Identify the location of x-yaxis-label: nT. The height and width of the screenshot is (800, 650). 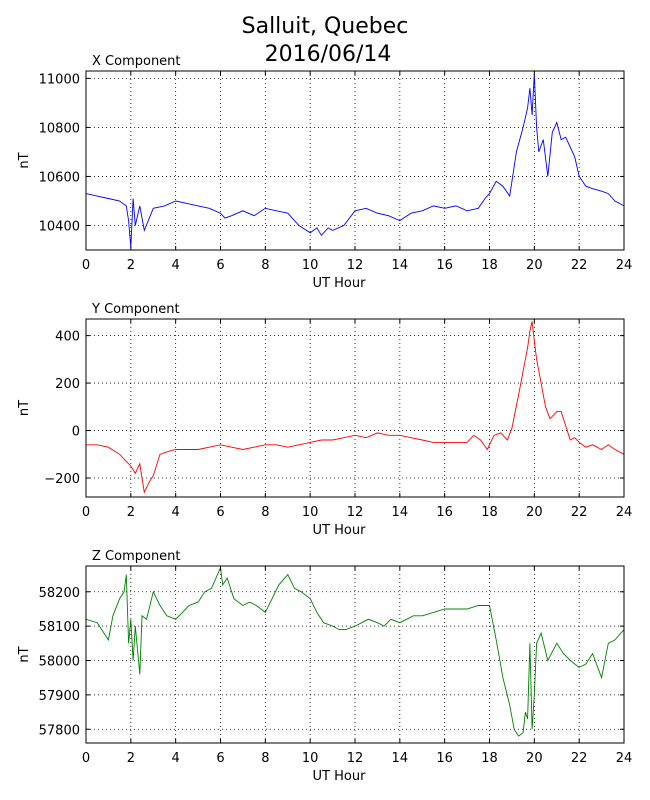
(24, 160).